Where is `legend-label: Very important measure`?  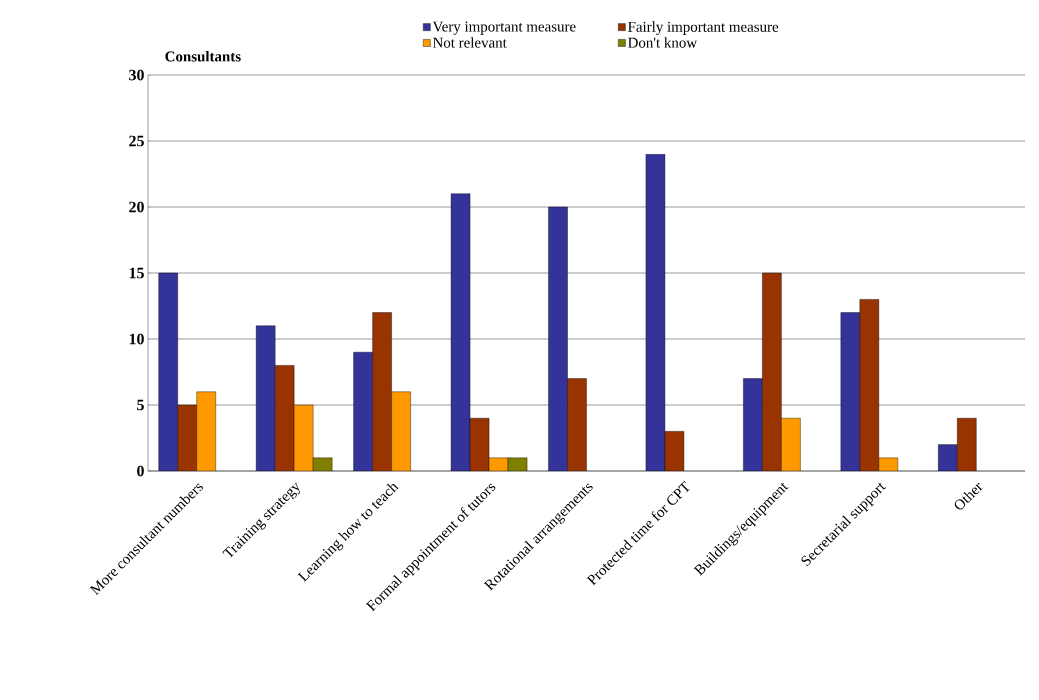
legend-label: Very important measure is located at coordinates (504, 28).